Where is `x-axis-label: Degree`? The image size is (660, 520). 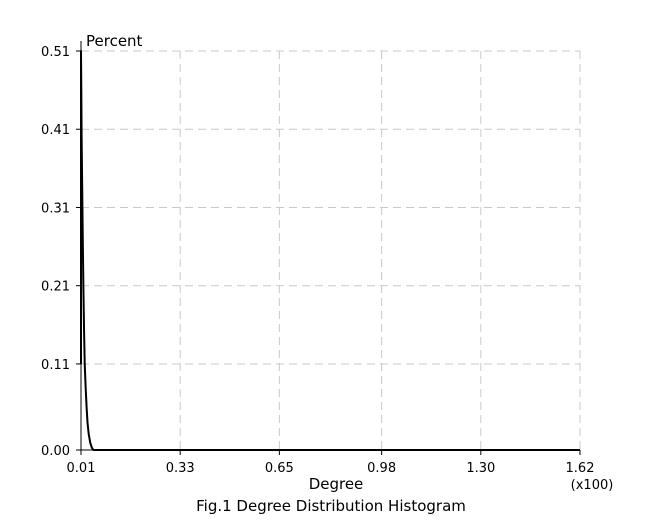 x-axis-label: Degree is located at coordinates (336, 484).